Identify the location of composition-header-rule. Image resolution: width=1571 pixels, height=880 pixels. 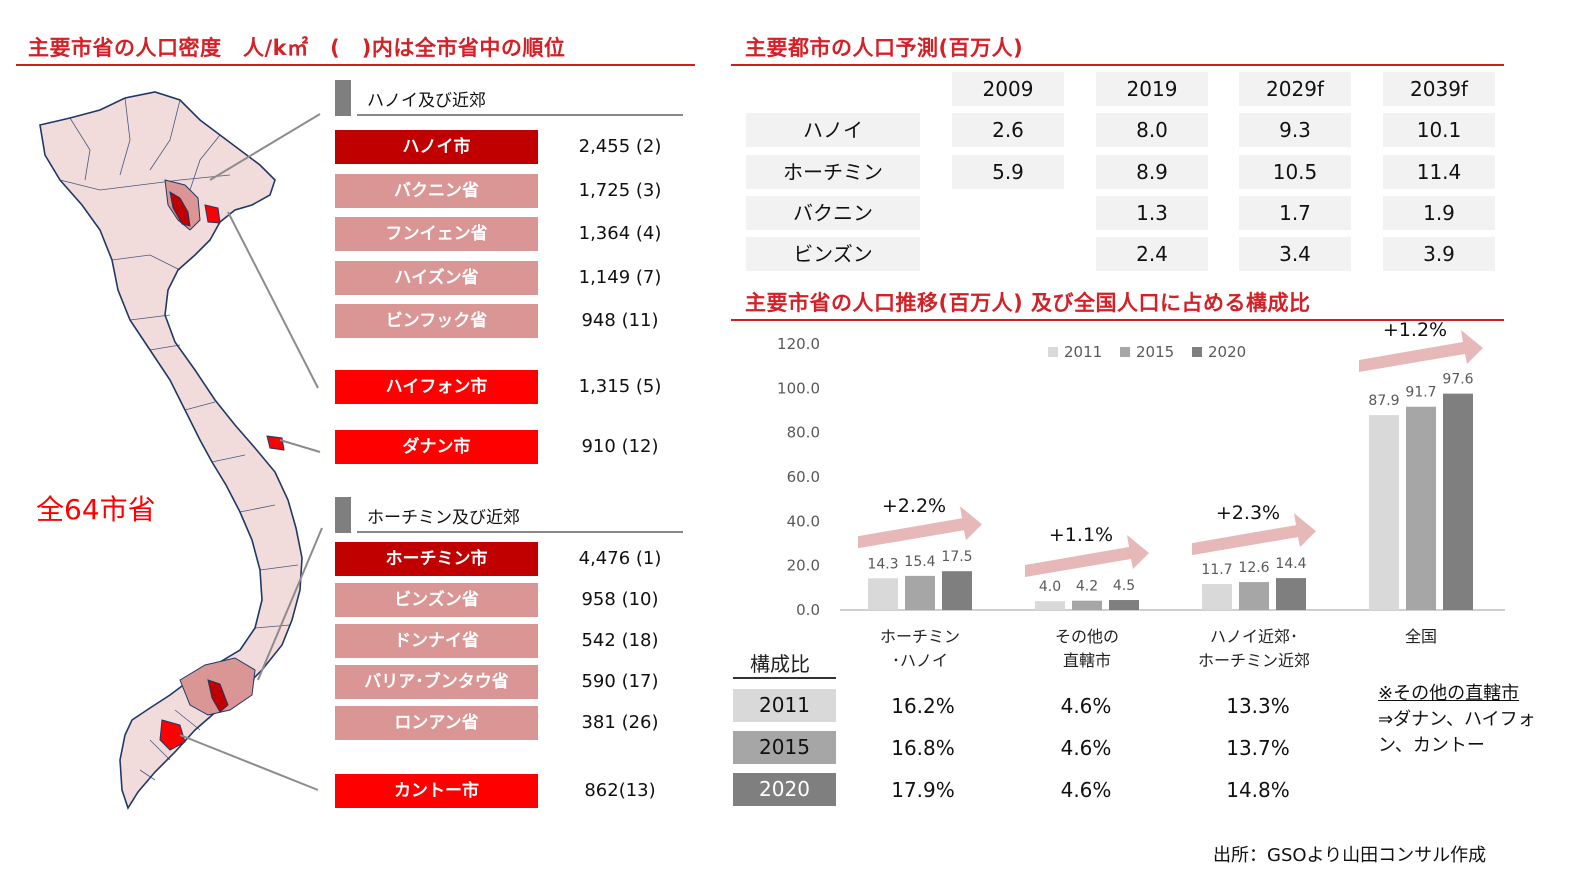
(784, 678).